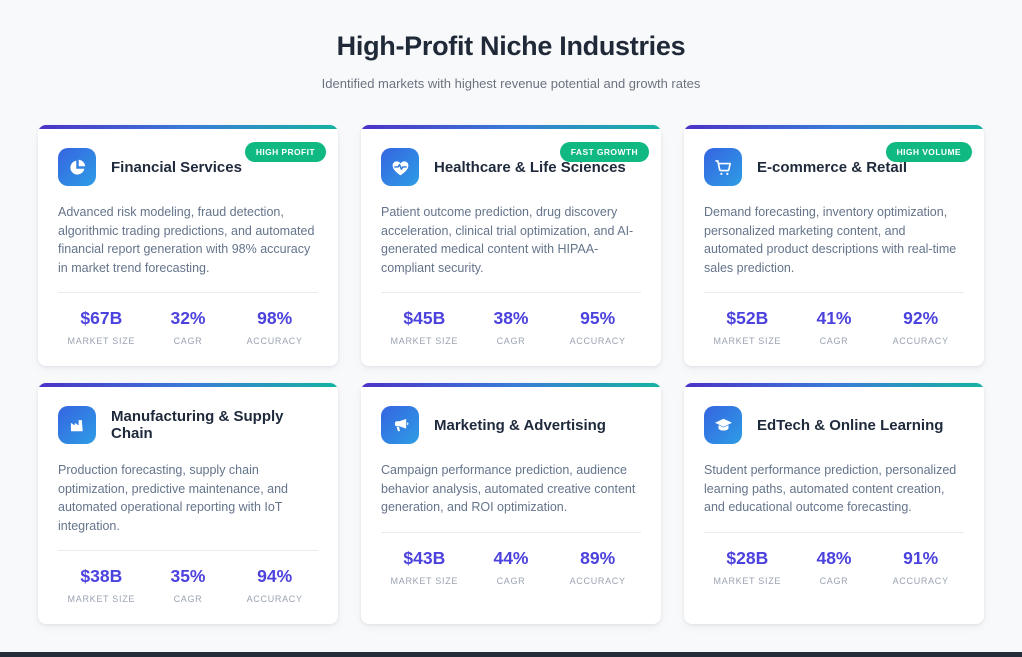 The width and height of the screenshot is (1022, 657). What do you see at coordinates (921, 557) in the screenshot?
I see `stat-value: 91%` at bounding box center [921, 557].